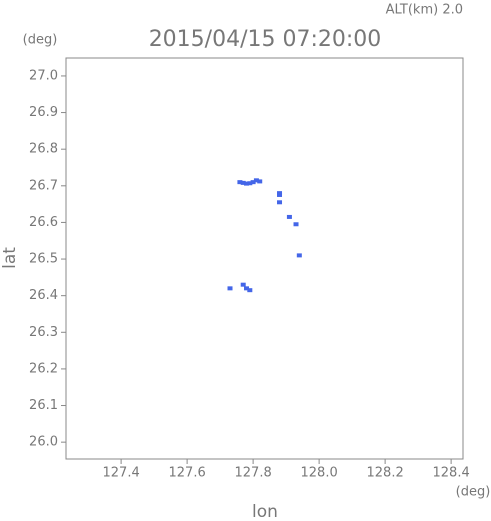  Describe the element at coordinates (253, 473) in the screenshot. I see `x-tick-label: 127.8` at that location.